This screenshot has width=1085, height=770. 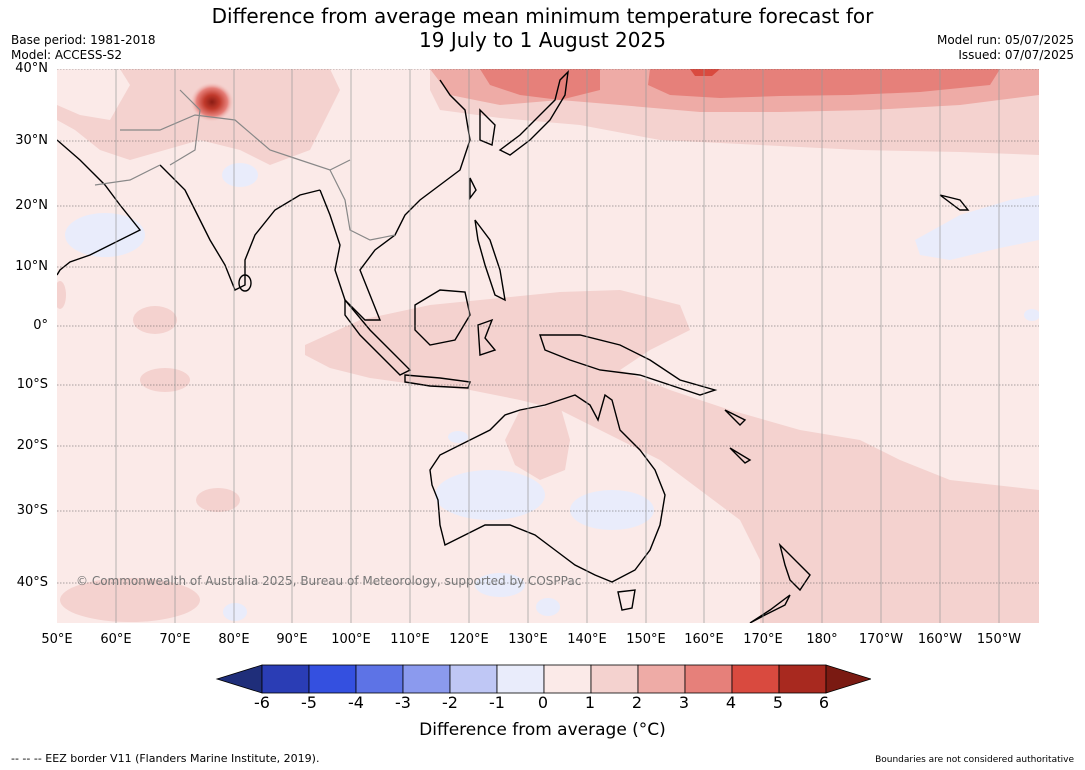 What do you see at coordinates (490, 260) in the screenshot?
I see `coast-philippines` at bounding box center [490, 260].